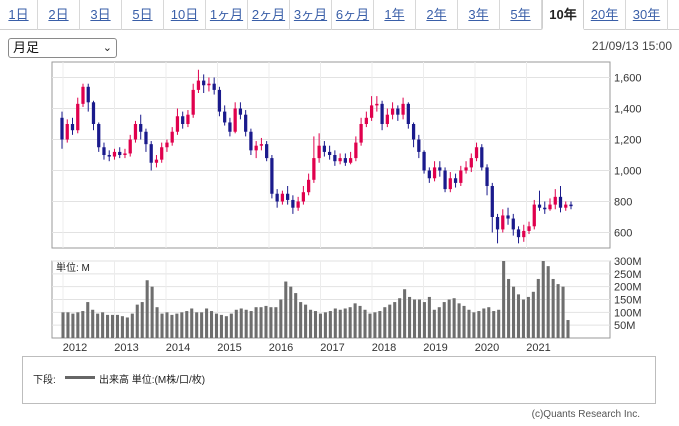  What do you see at coordinates (353, 15) in the screenshot?
I see `tab-9: 6ヶ月` at bounding box center [353, 15].